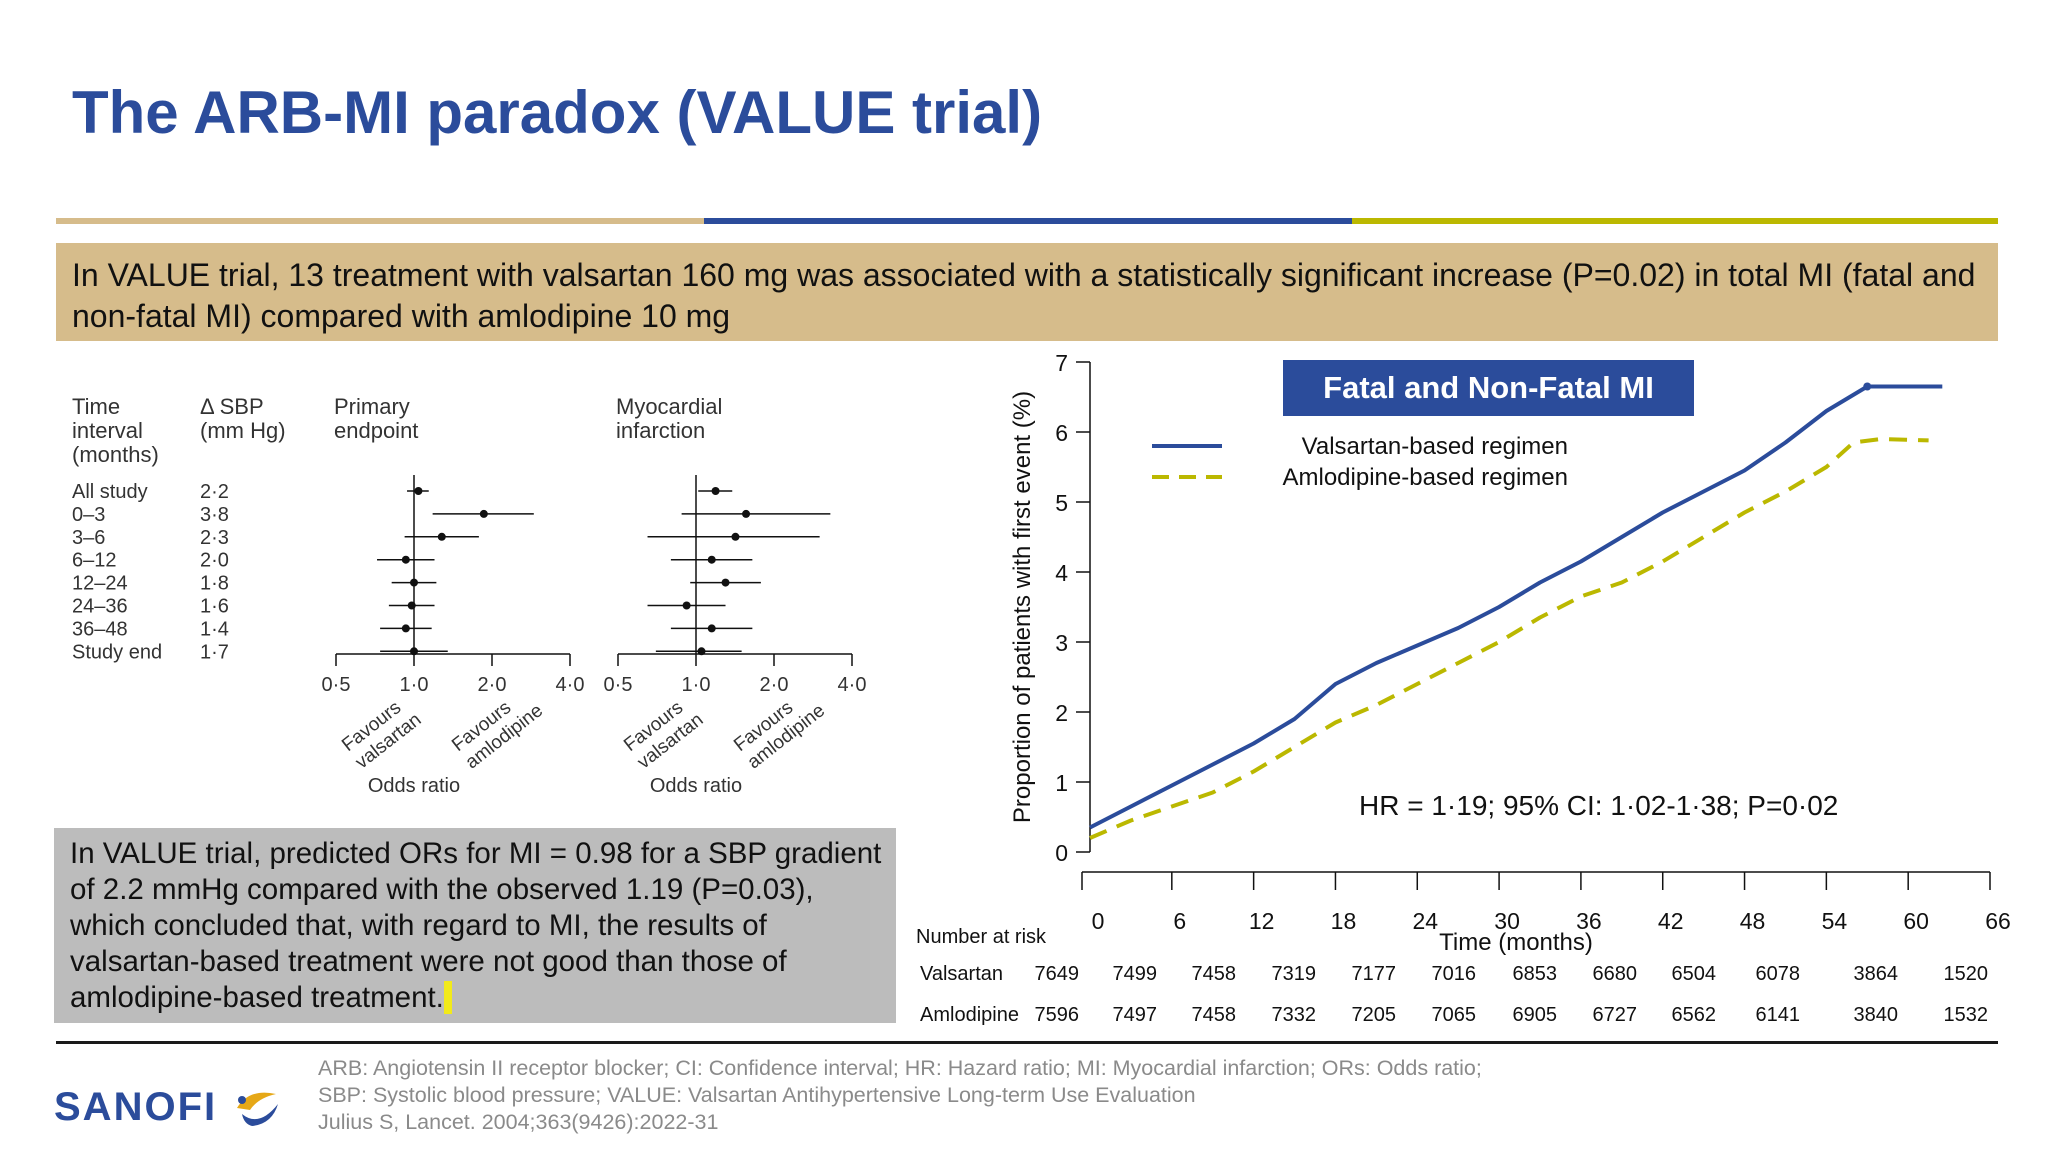 The height and width of the screenshot is (1152, 2048). Describe the element at coordinates (1509, 638) in the screenshot. I see `amlodipine-curve` at that location.